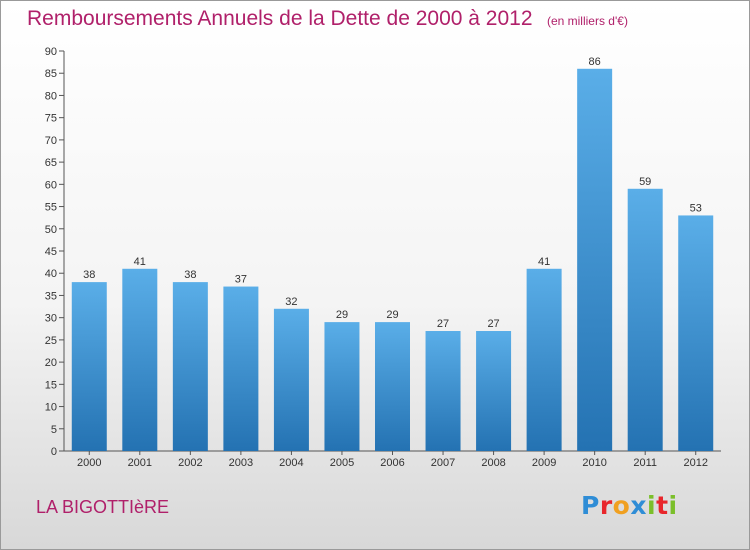  Describe the element at coordinates (645, 182) in the screenshot. I see `data-label: 59` at that location.